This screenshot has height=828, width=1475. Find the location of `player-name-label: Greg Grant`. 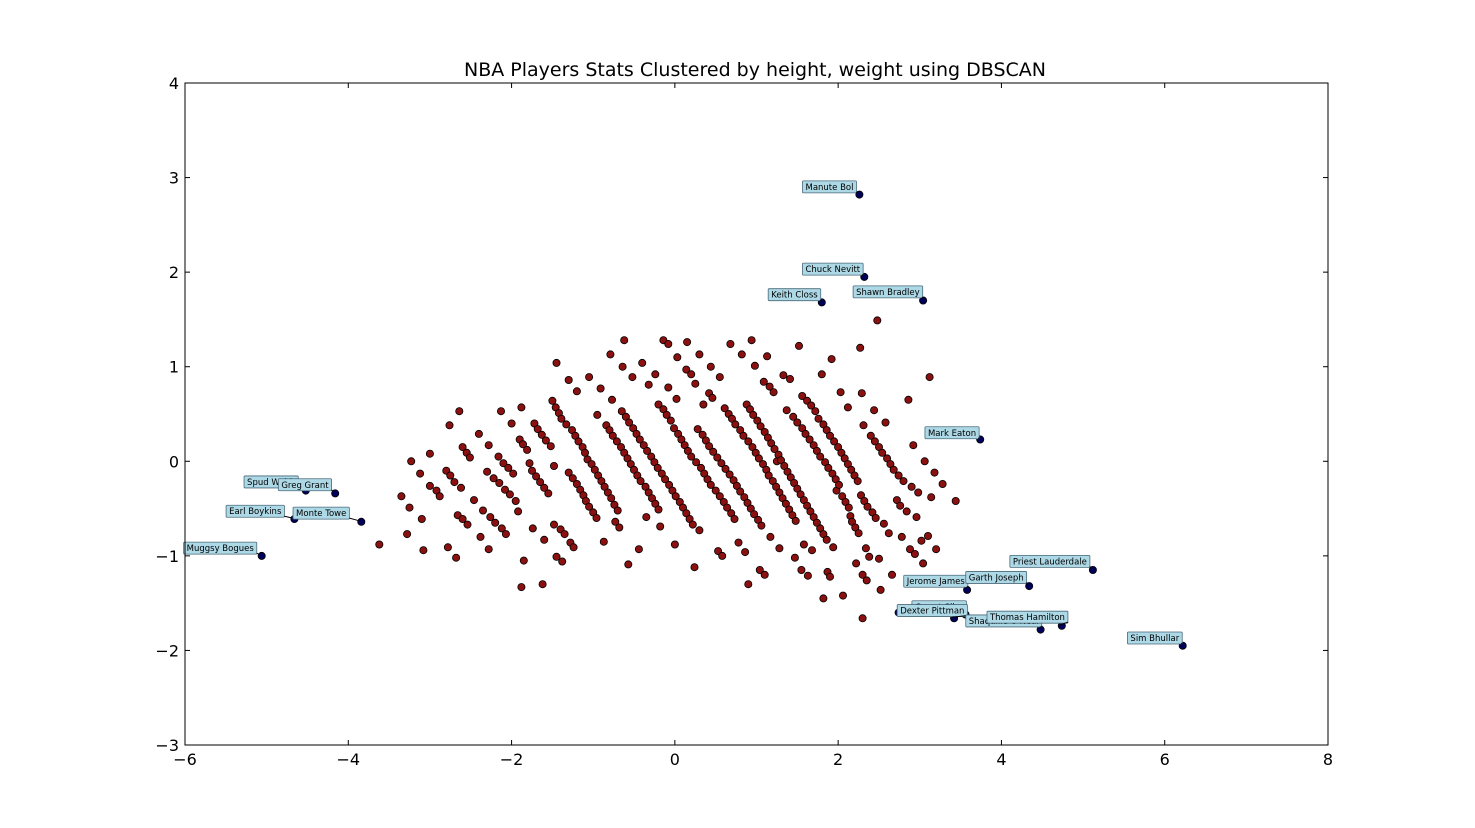

player-name-label: Greg Grant is located at coordinates (305, 486).